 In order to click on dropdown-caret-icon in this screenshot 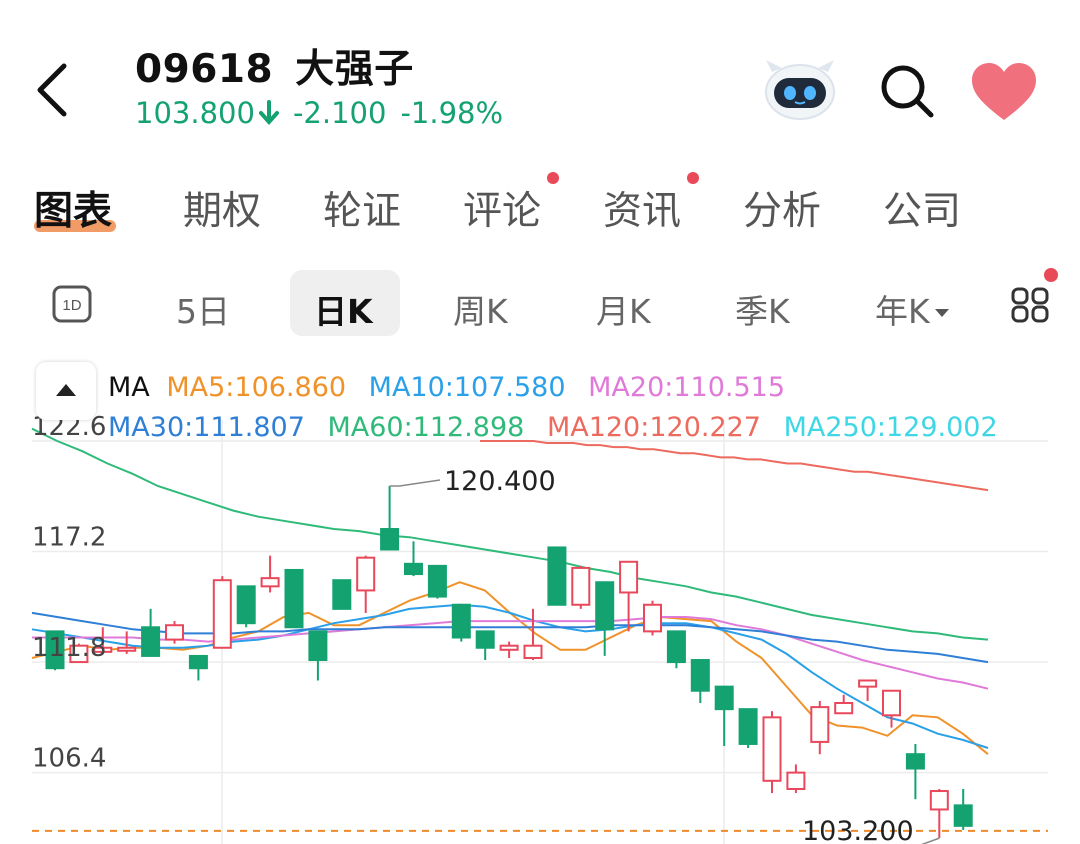, I will do `click(941, 313)`.